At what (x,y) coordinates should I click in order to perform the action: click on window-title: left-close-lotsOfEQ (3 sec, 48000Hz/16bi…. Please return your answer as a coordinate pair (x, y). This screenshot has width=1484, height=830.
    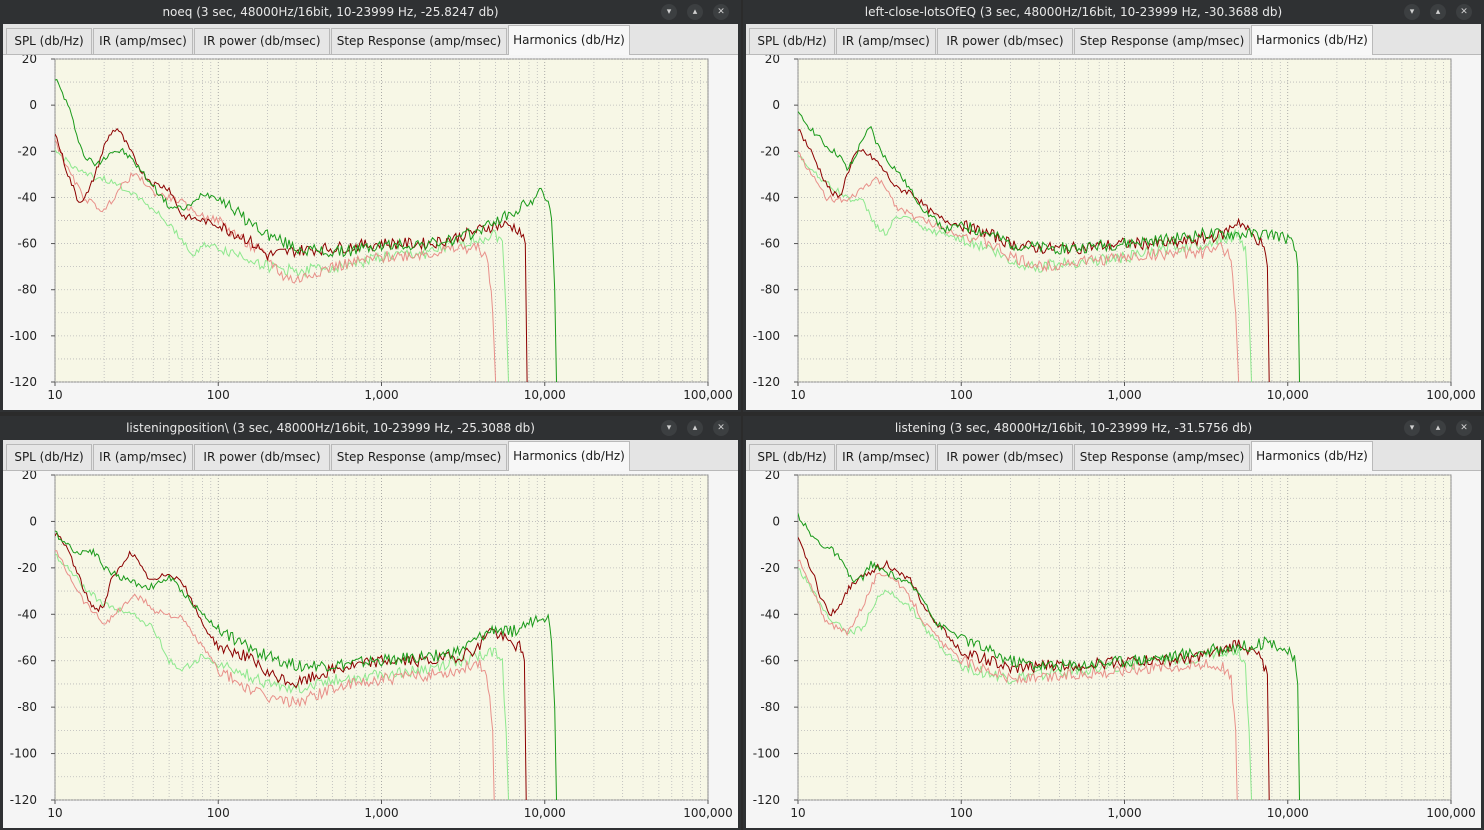
    Looking at the image, I should click on (1073, 12).